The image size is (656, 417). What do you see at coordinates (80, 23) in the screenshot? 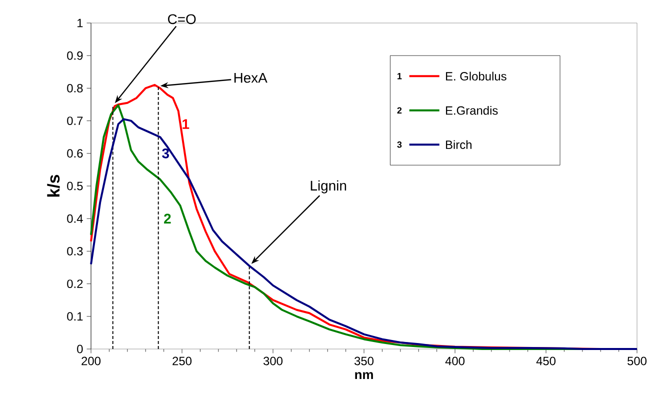
I see `y-tick-label: 1` at bounding box center [80, 23].